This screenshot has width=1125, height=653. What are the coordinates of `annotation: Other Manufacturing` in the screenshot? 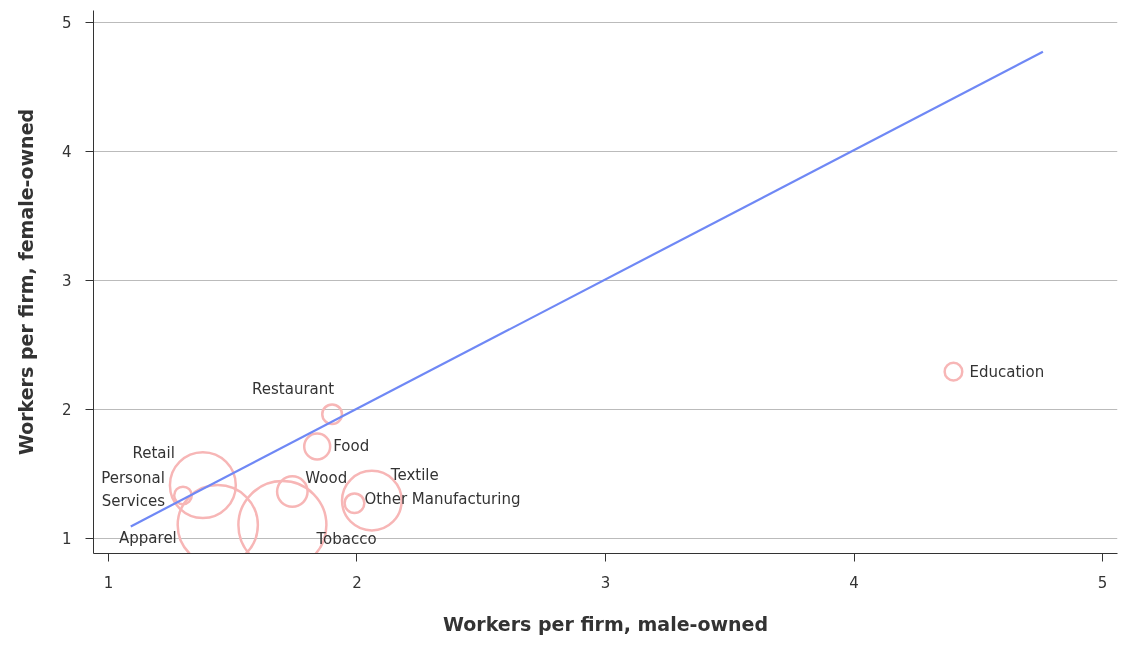 It's located at (442, 499).